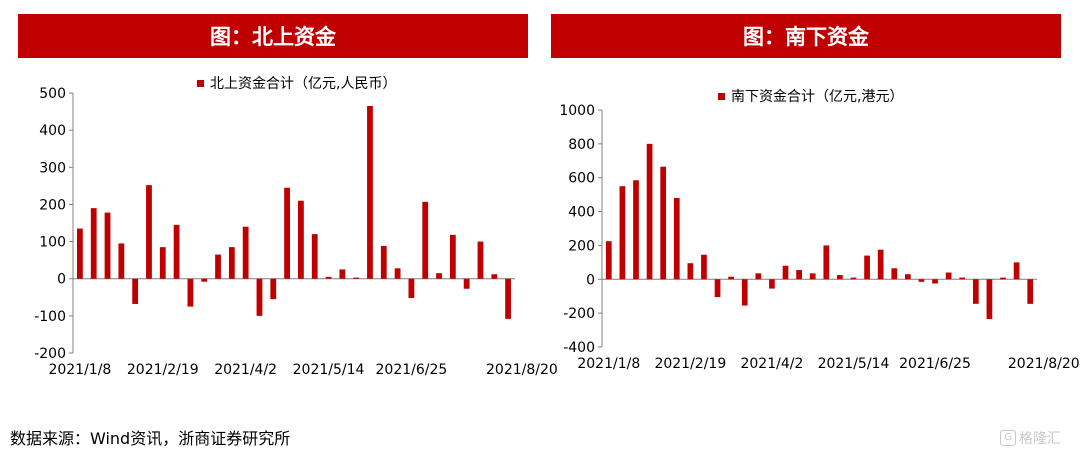  I want to click on north-y-tick-label: -100, so click(50, 317).